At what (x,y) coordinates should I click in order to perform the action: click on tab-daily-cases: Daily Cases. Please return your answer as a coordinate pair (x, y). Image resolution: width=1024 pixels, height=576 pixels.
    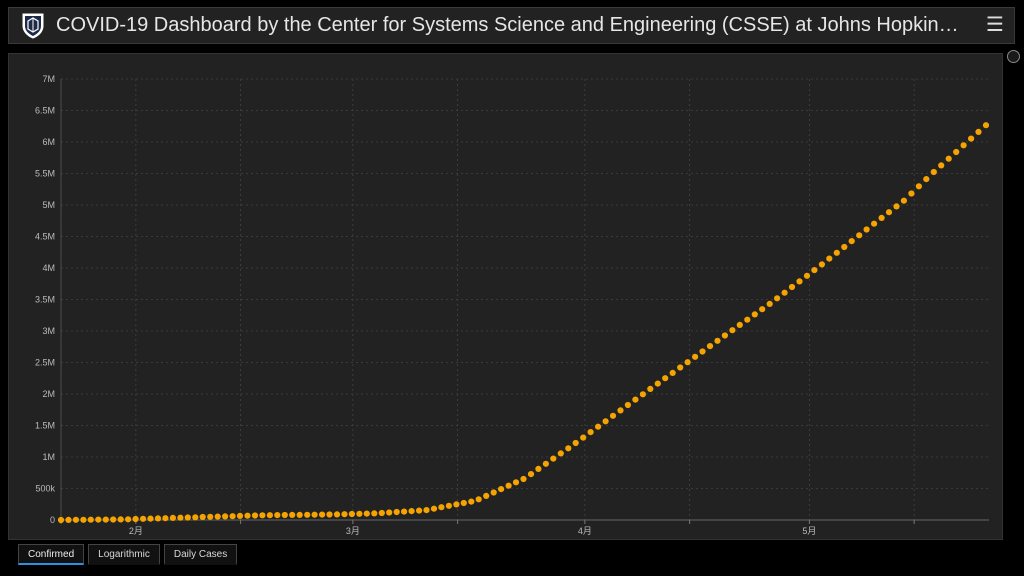
    Looking at the image, I should click on (200, 554).